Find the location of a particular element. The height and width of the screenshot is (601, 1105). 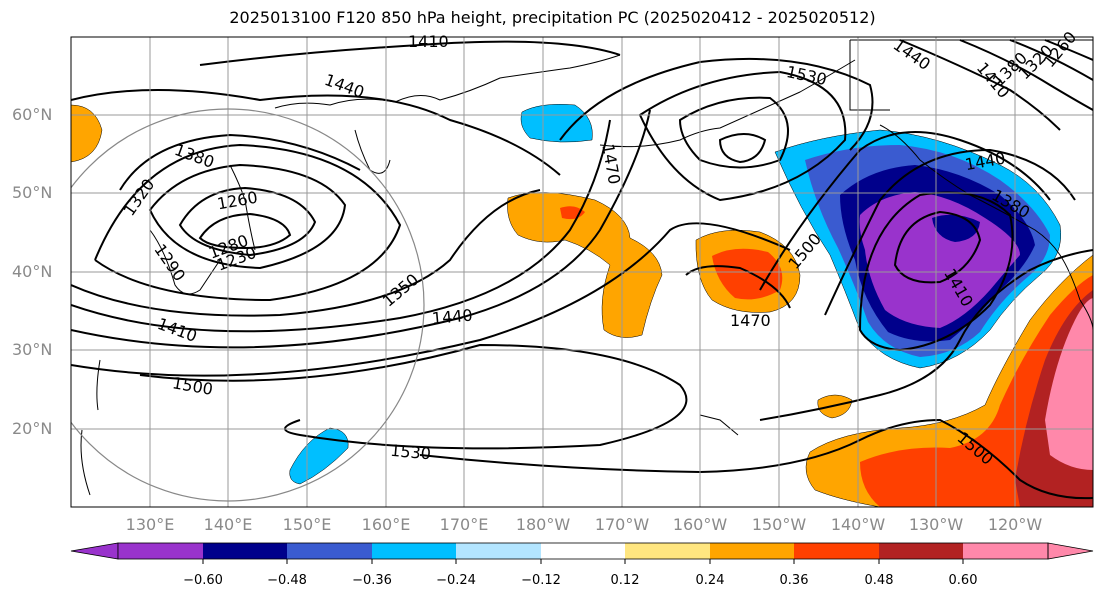

colorbar-extend-high is located at coordinates (1070, 551).